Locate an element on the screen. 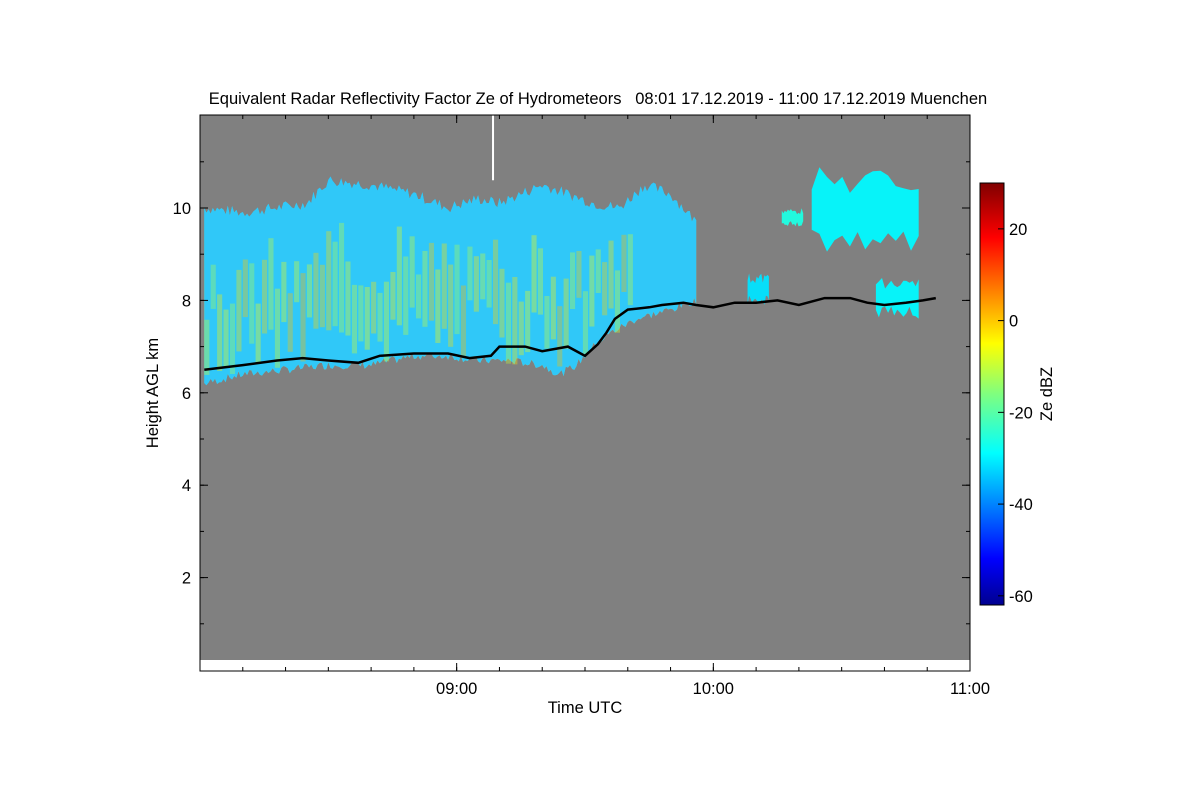 Image resolution: width=1200 pixels, height=800 pixels. cloud-echo-streaks is located at coordinates (418, 298).